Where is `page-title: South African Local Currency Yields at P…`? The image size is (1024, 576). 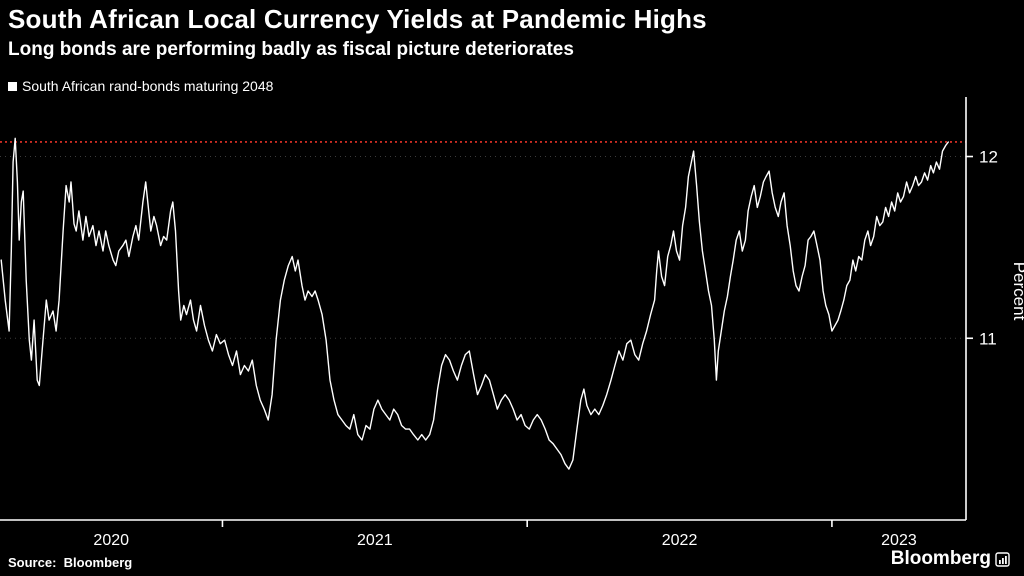
page-title: South African Local Currency Yields at P… is located at coordinates (357, 19).